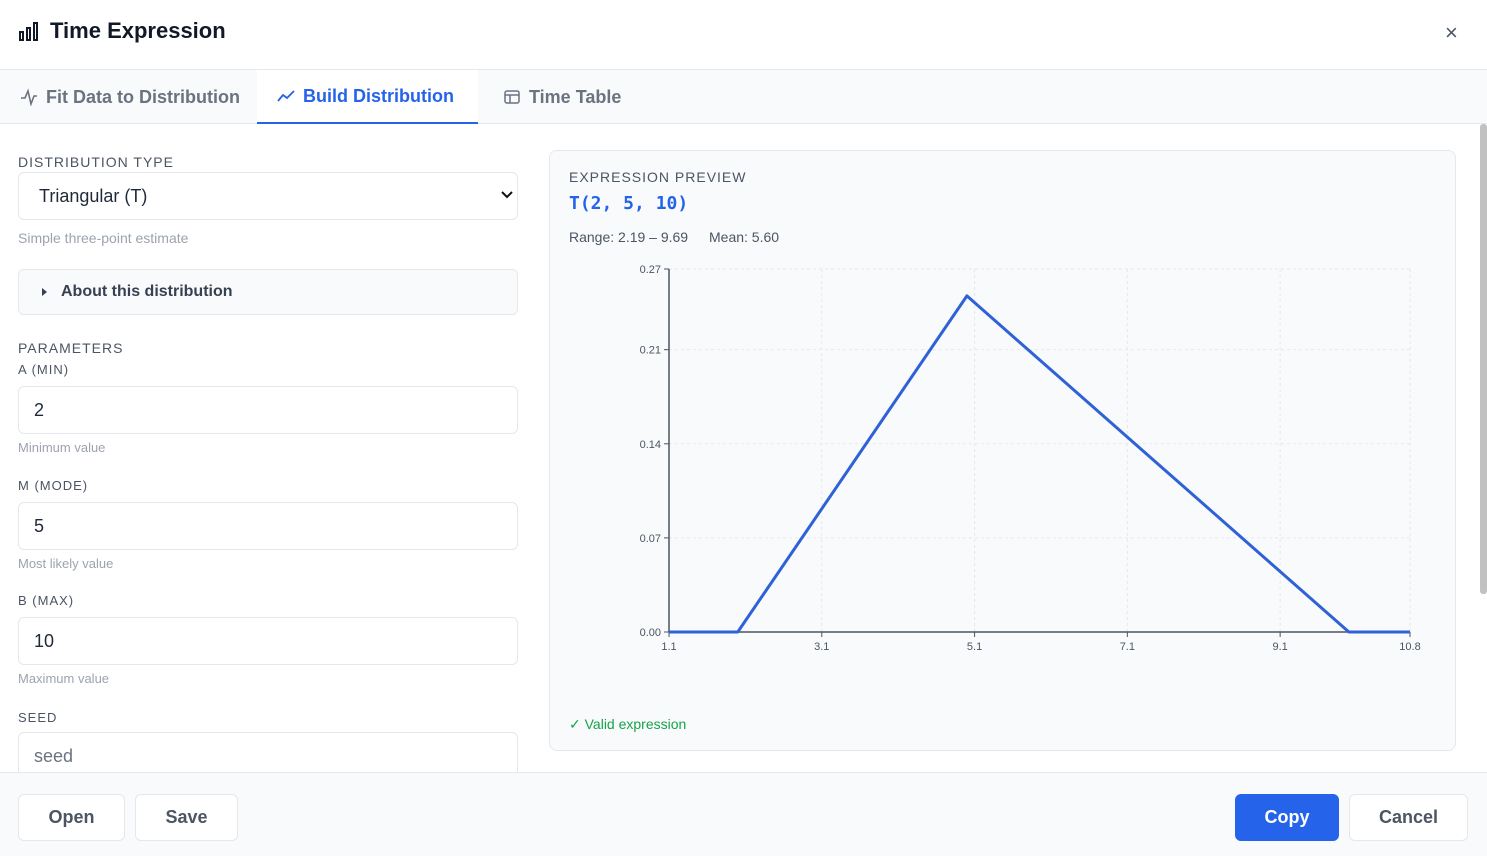 This screenshot has width=1487, height=856. What do you see at coordinates (138, 30) in the screenshot?
I see `dialog-title: Time Expression` at bounding box center [138, 30].